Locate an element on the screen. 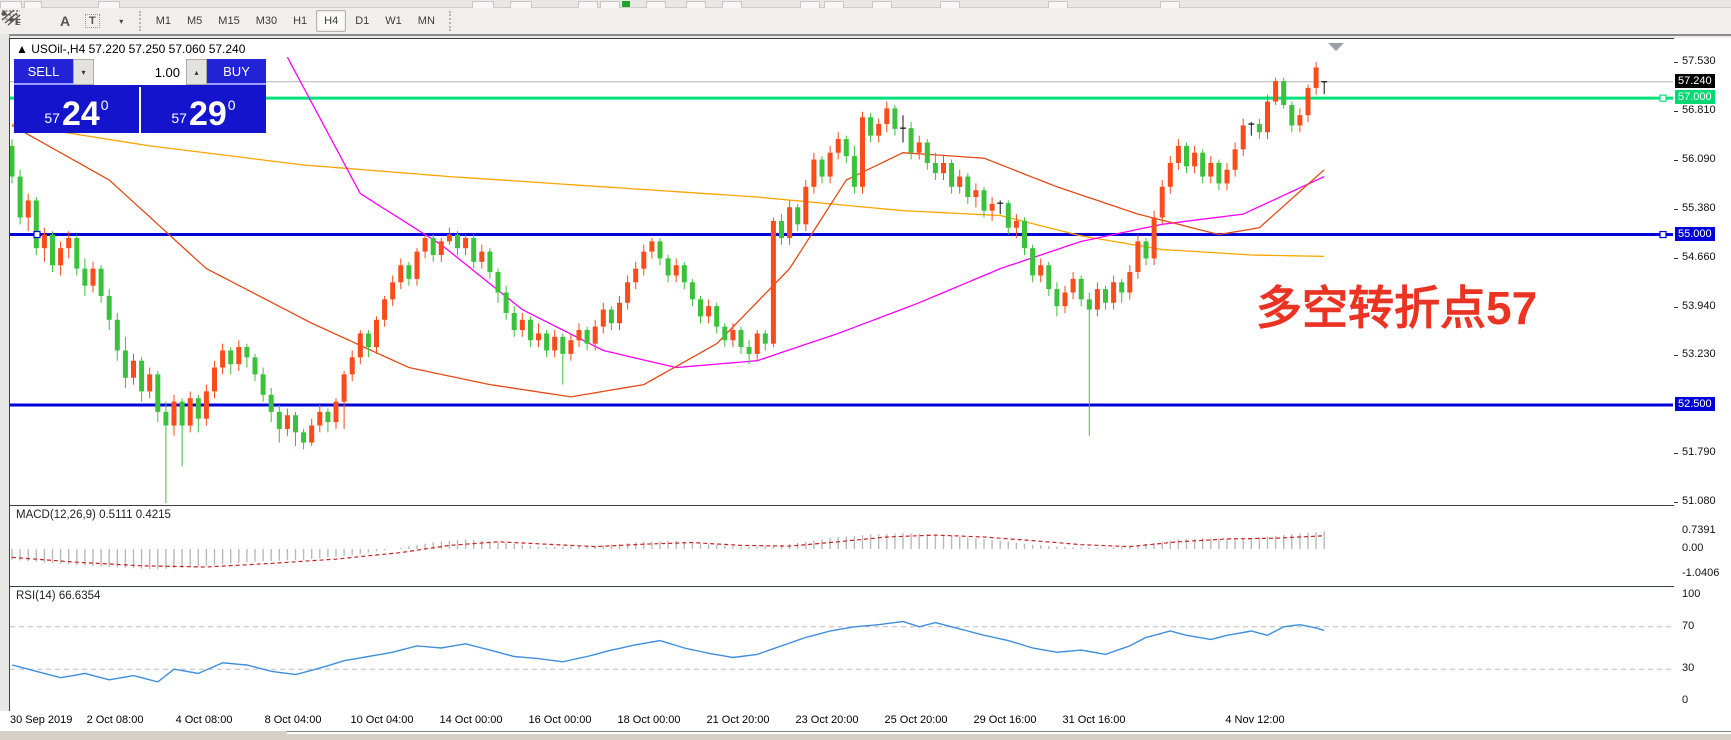 The height and width of the screenshot is (740, 1731). timeframe-w1: W1 is located at coordinates (393, 21).